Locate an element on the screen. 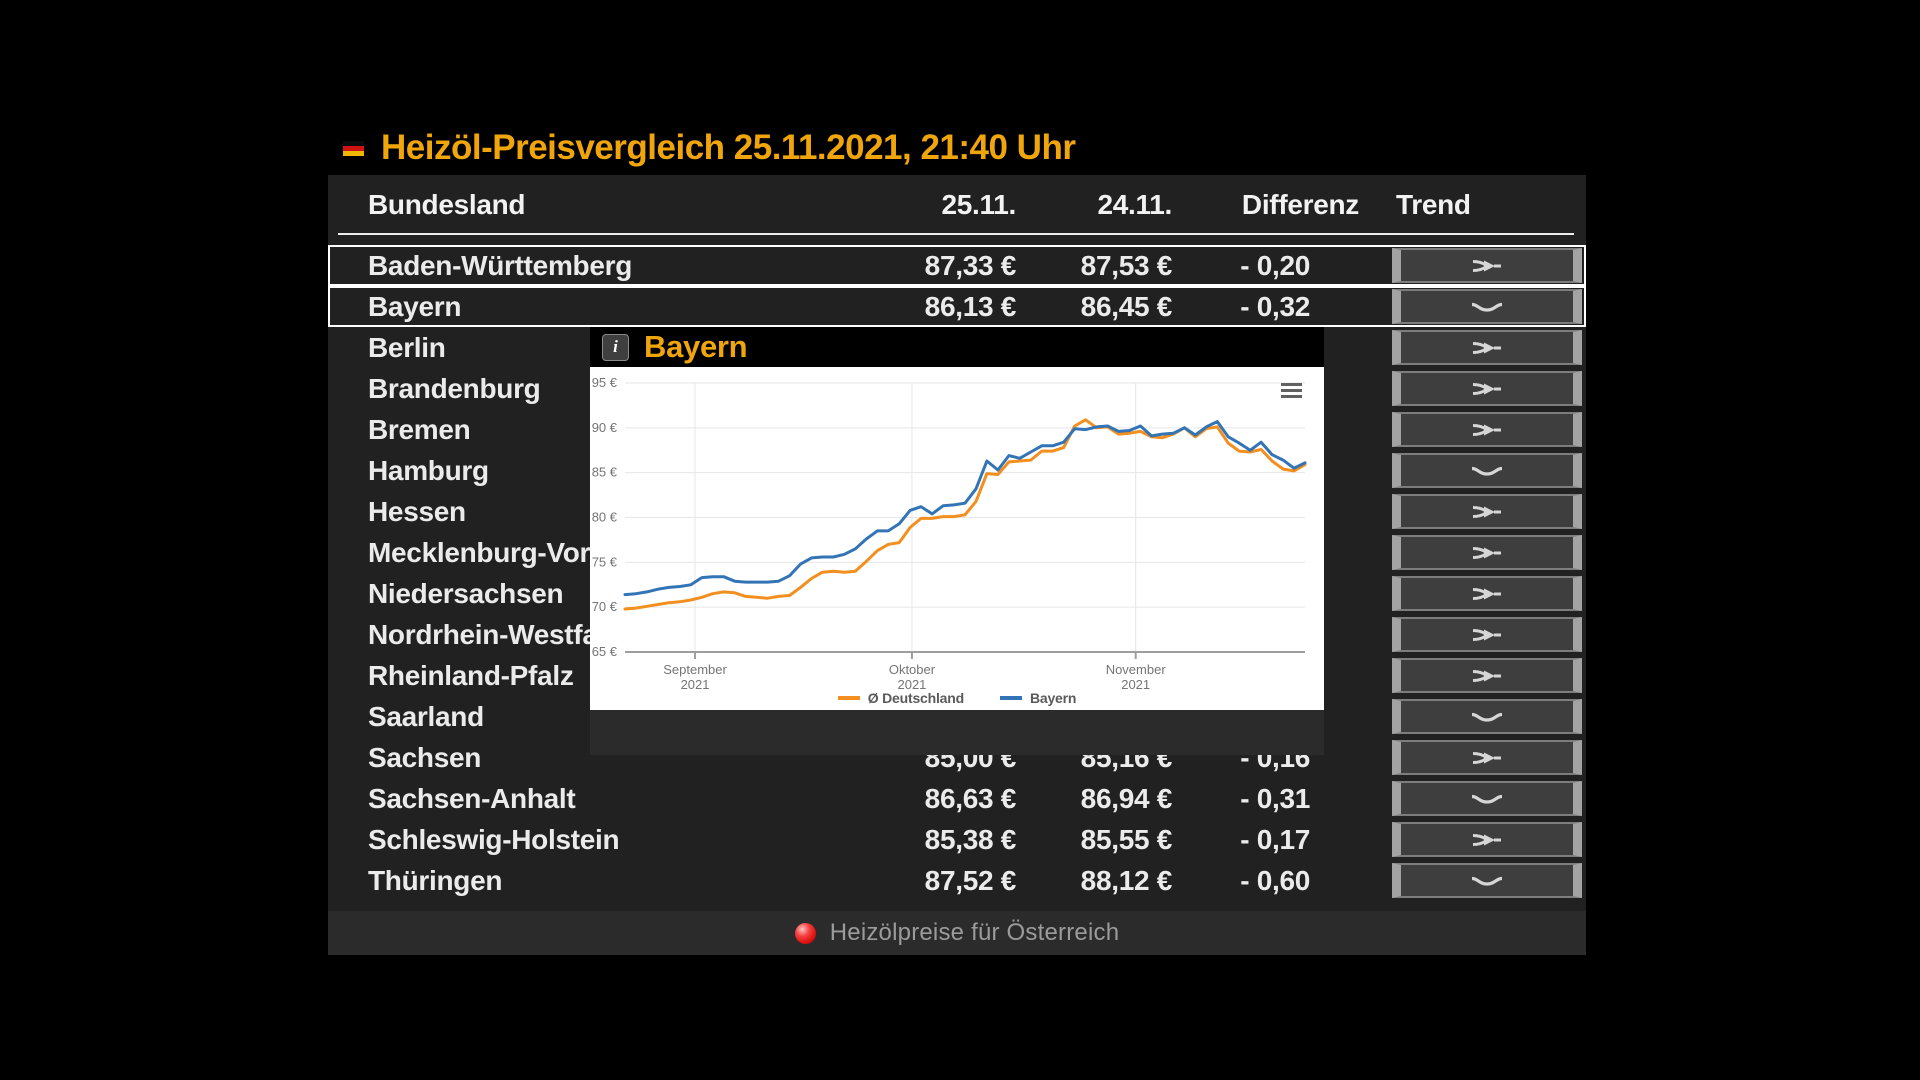 The height and width of the screenshot is (1080, 1920). german-flag-icon is located at coordinates (353, 148).